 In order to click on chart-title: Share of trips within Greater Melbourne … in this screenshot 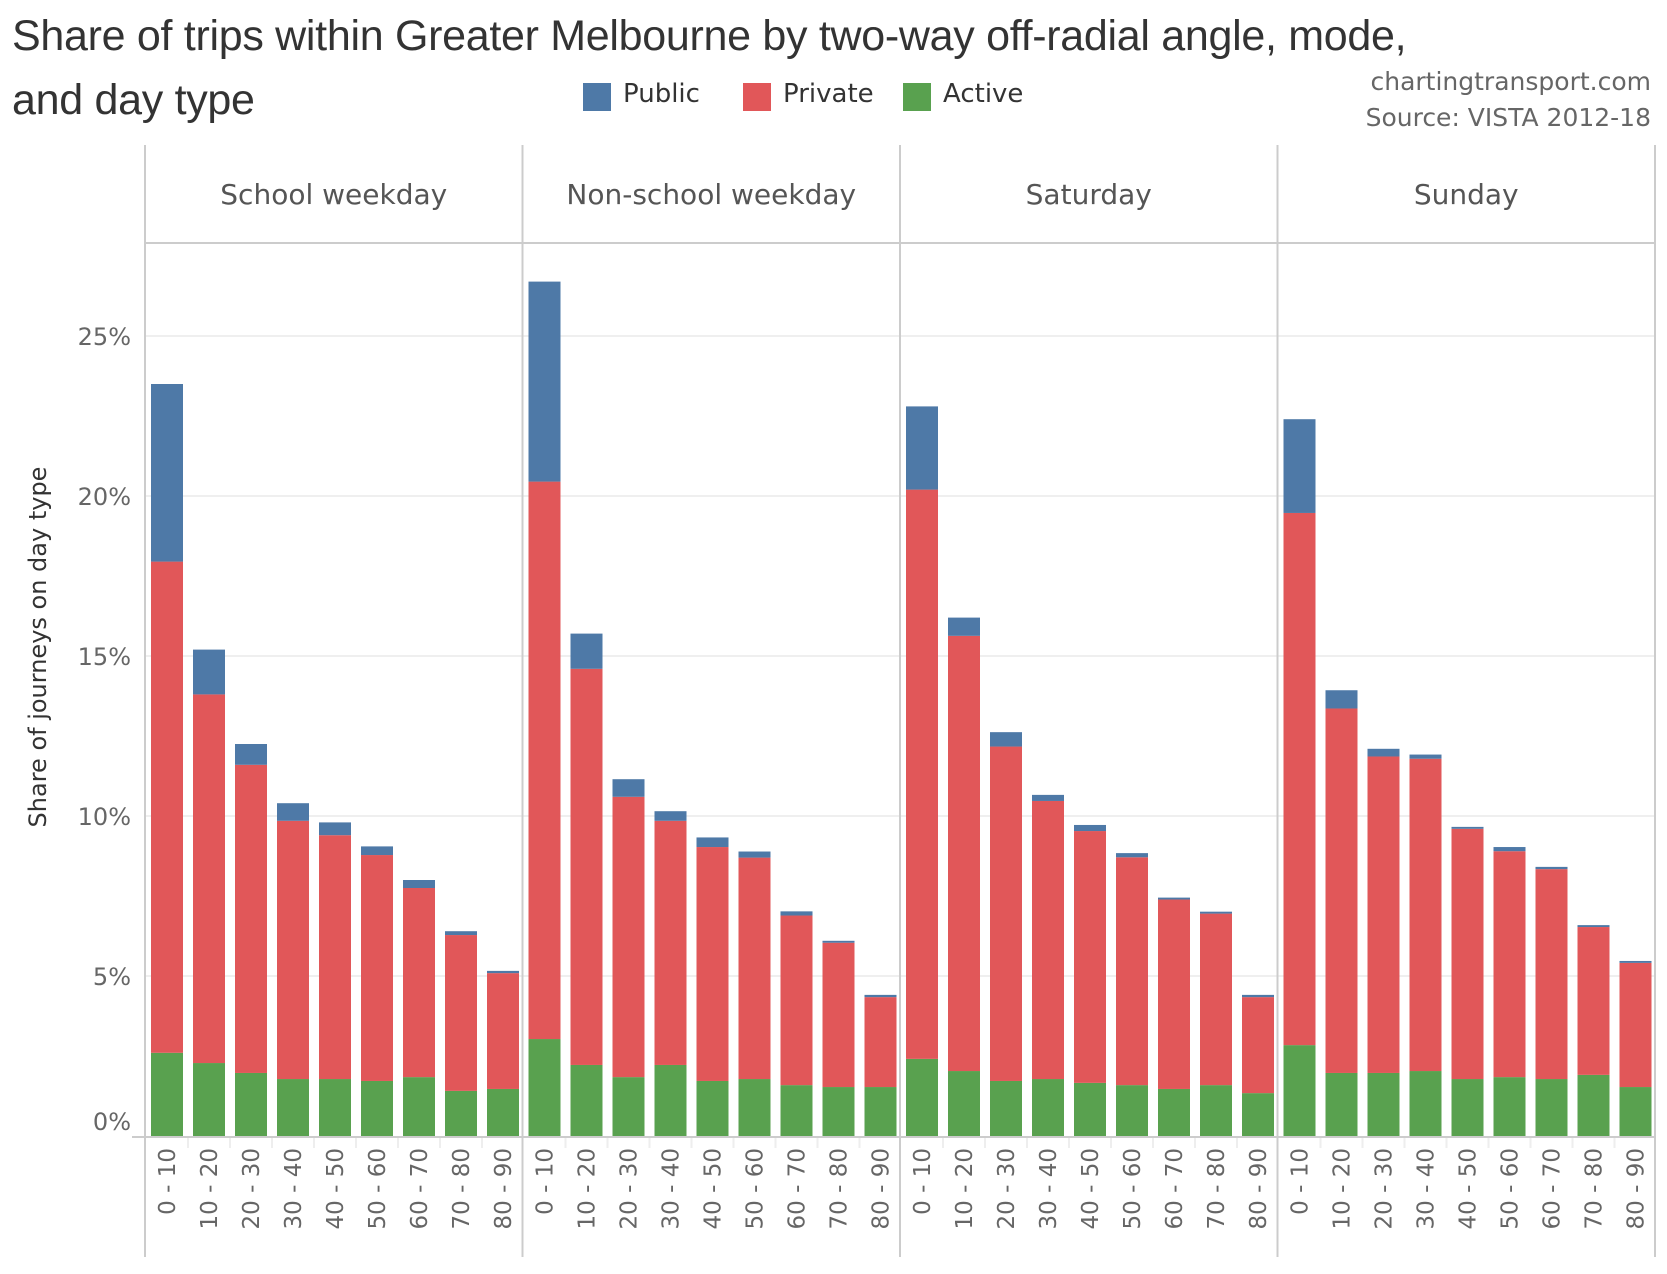, I will do `click(832, 68)`.